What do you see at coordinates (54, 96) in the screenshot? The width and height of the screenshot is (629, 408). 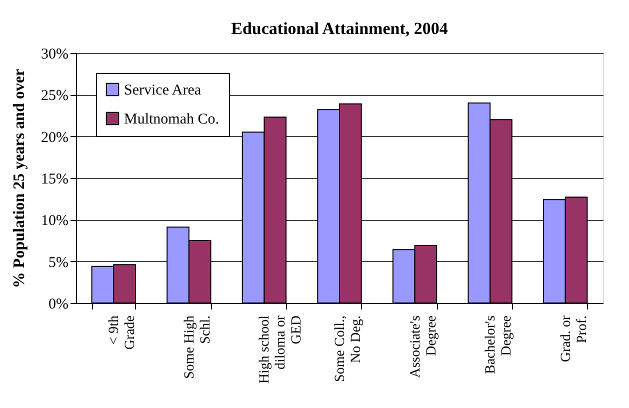 I see `y-tick-label: 25%` at bounding box center [54, 96].